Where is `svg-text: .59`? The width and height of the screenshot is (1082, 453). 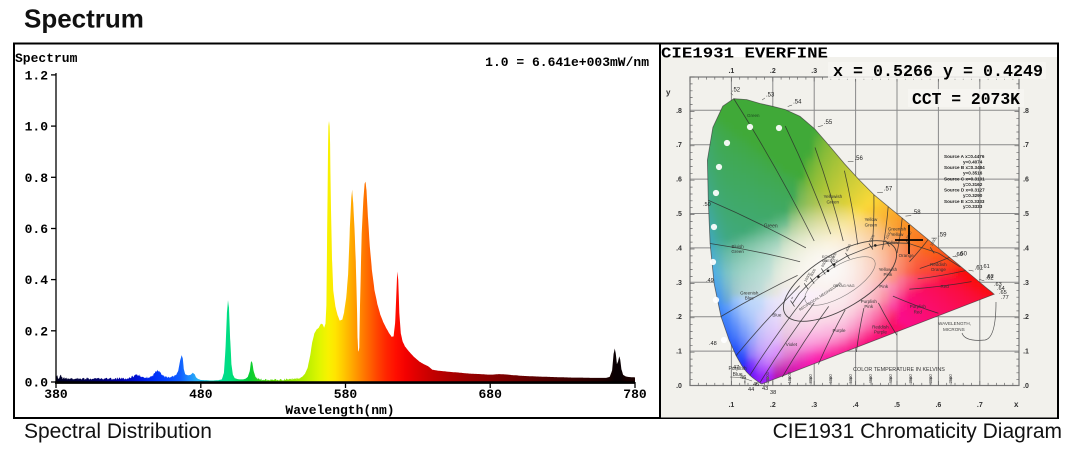 svg-text: .59 is located at coordinates (942, 236).